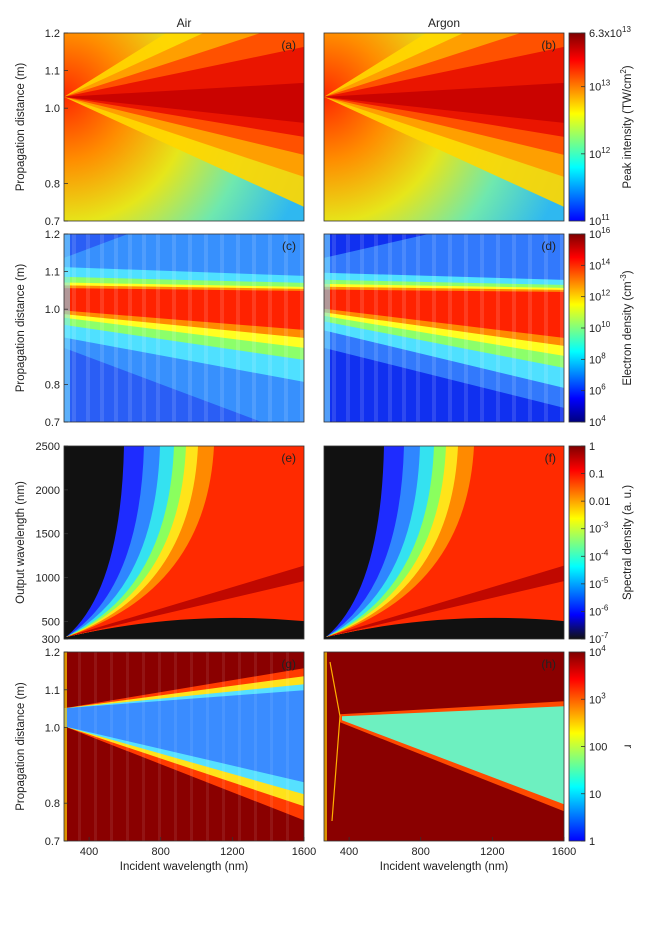 Image resolution: width=654 pixels, height=925 pixels. What do you see at coordinates (52, 184) in the screenshot?
I see `y-tick-label: 0.8` at bounding box center [52, 184].